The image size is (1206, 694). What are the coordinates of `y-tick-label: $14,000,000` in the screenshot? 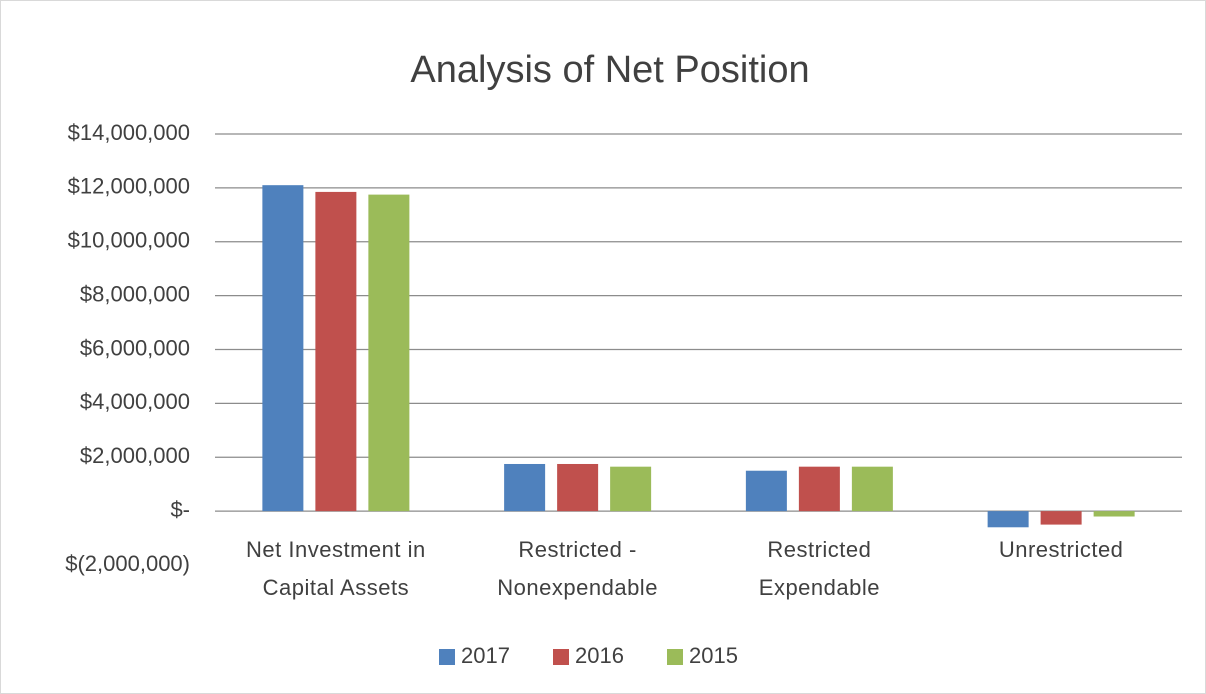 It's located at (129, 132).